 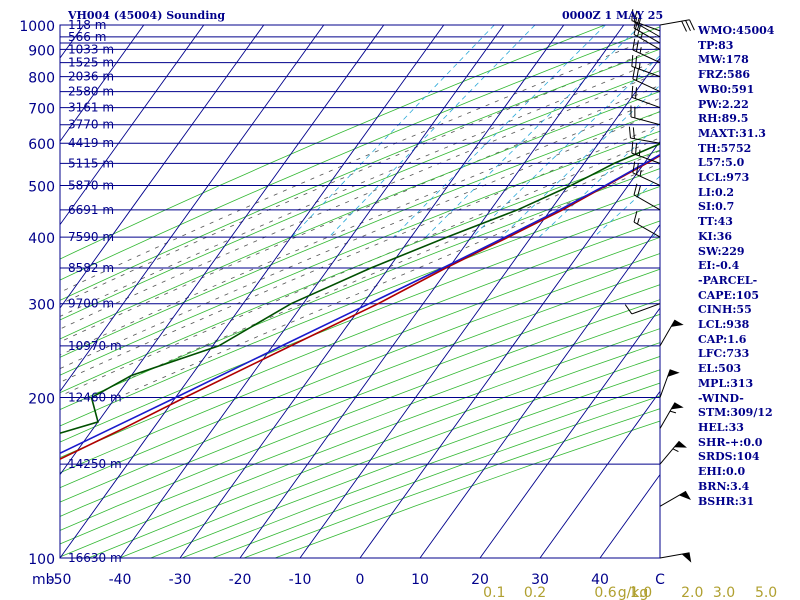 I want to click on index-item: EL:503, so click(x=720, y=369).